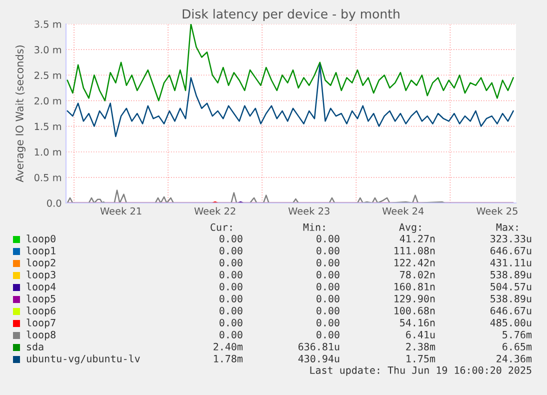 Image resolution: width=547 pixels, height=395 pixels. What do you see at coordinates (48, 178) in the screenshot?
I see `y-tick-label: 0.5 m` at bounding box center [48, 178].